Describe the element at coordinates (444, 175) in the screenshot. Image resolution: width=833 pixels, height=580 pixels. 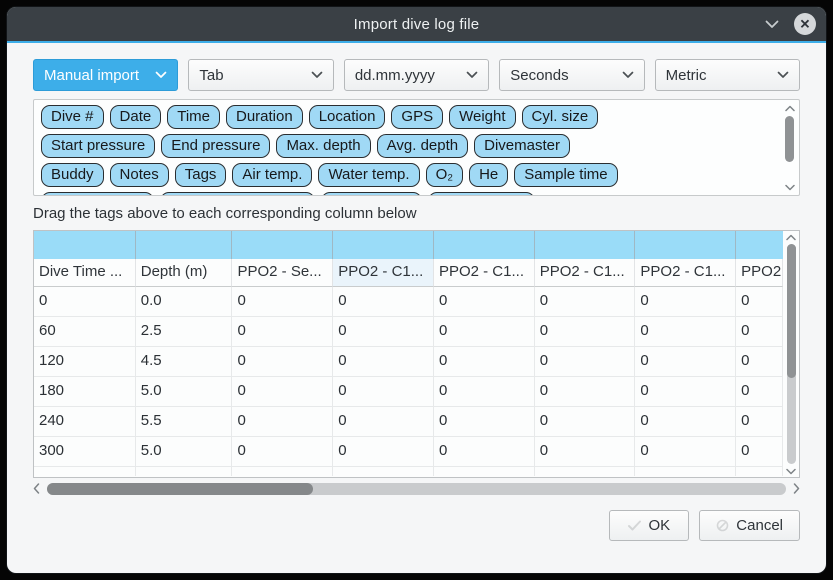
I see `tag-pill-o: O₂` at that location.